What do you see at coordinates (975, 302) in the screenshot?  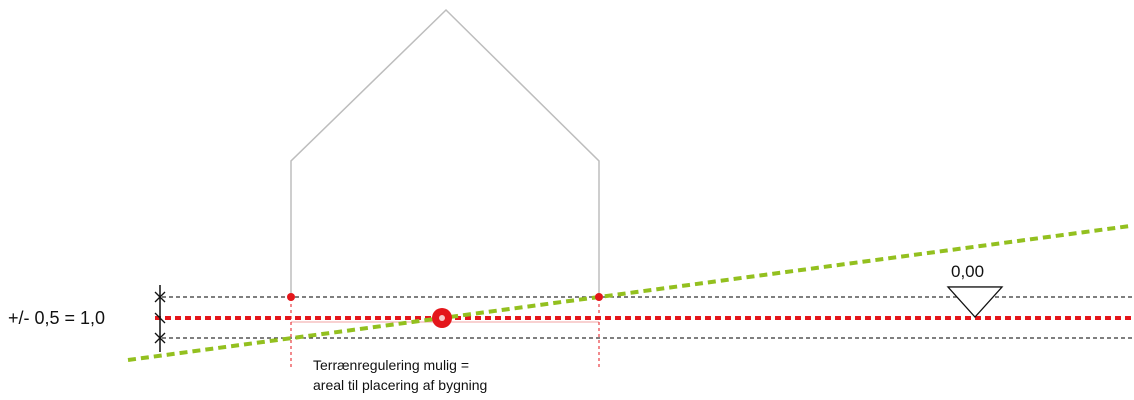 I see `level-marker-triangle` at bounding box center [975, 302].